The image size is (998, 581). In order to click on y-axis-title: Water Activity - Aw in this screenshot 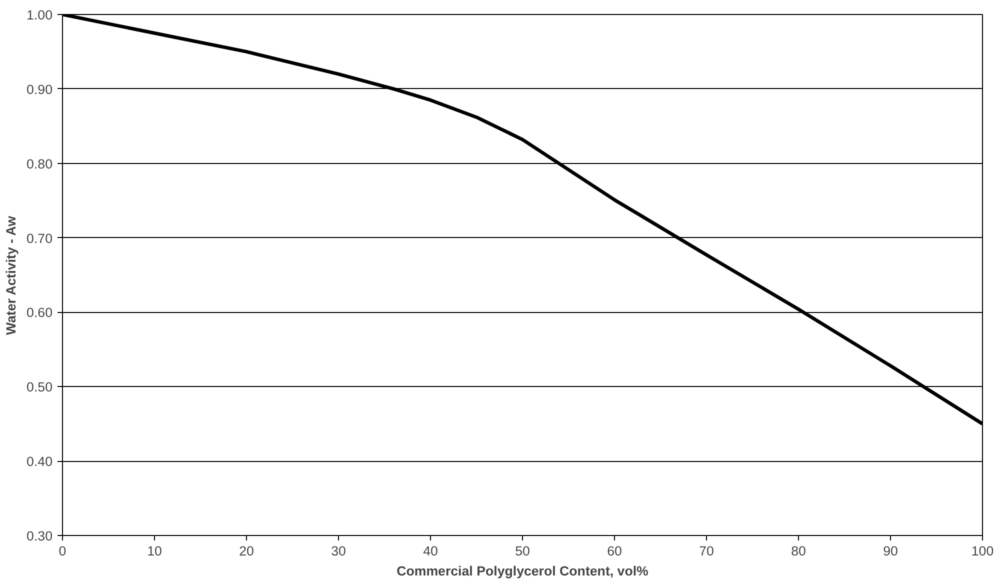, I will do `click(11, 275)`.